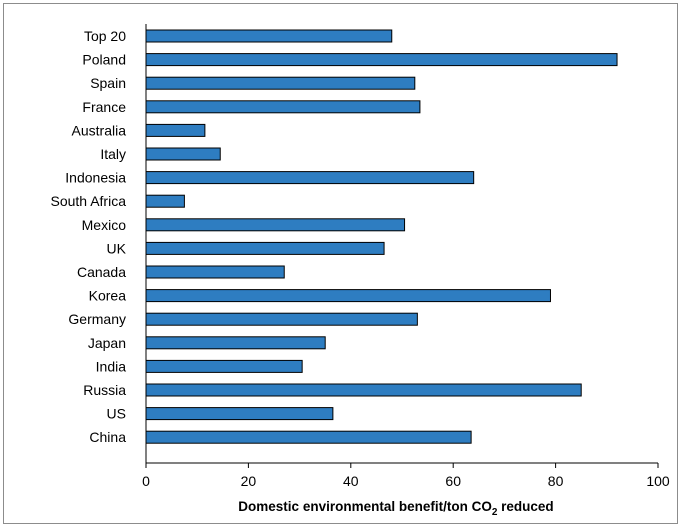 This screenshot has height=527, width=681. I want to click on category-label: Top 20, so click(105, 36).